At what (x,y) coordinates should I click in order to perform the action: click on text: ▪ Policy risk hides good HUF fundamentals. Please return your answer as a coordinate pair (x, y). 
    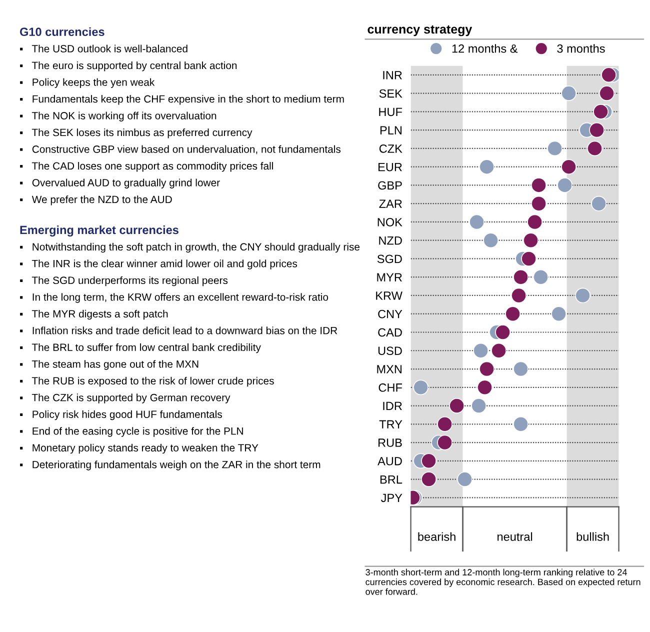
    Looking at the image, I should click on (121, 415).